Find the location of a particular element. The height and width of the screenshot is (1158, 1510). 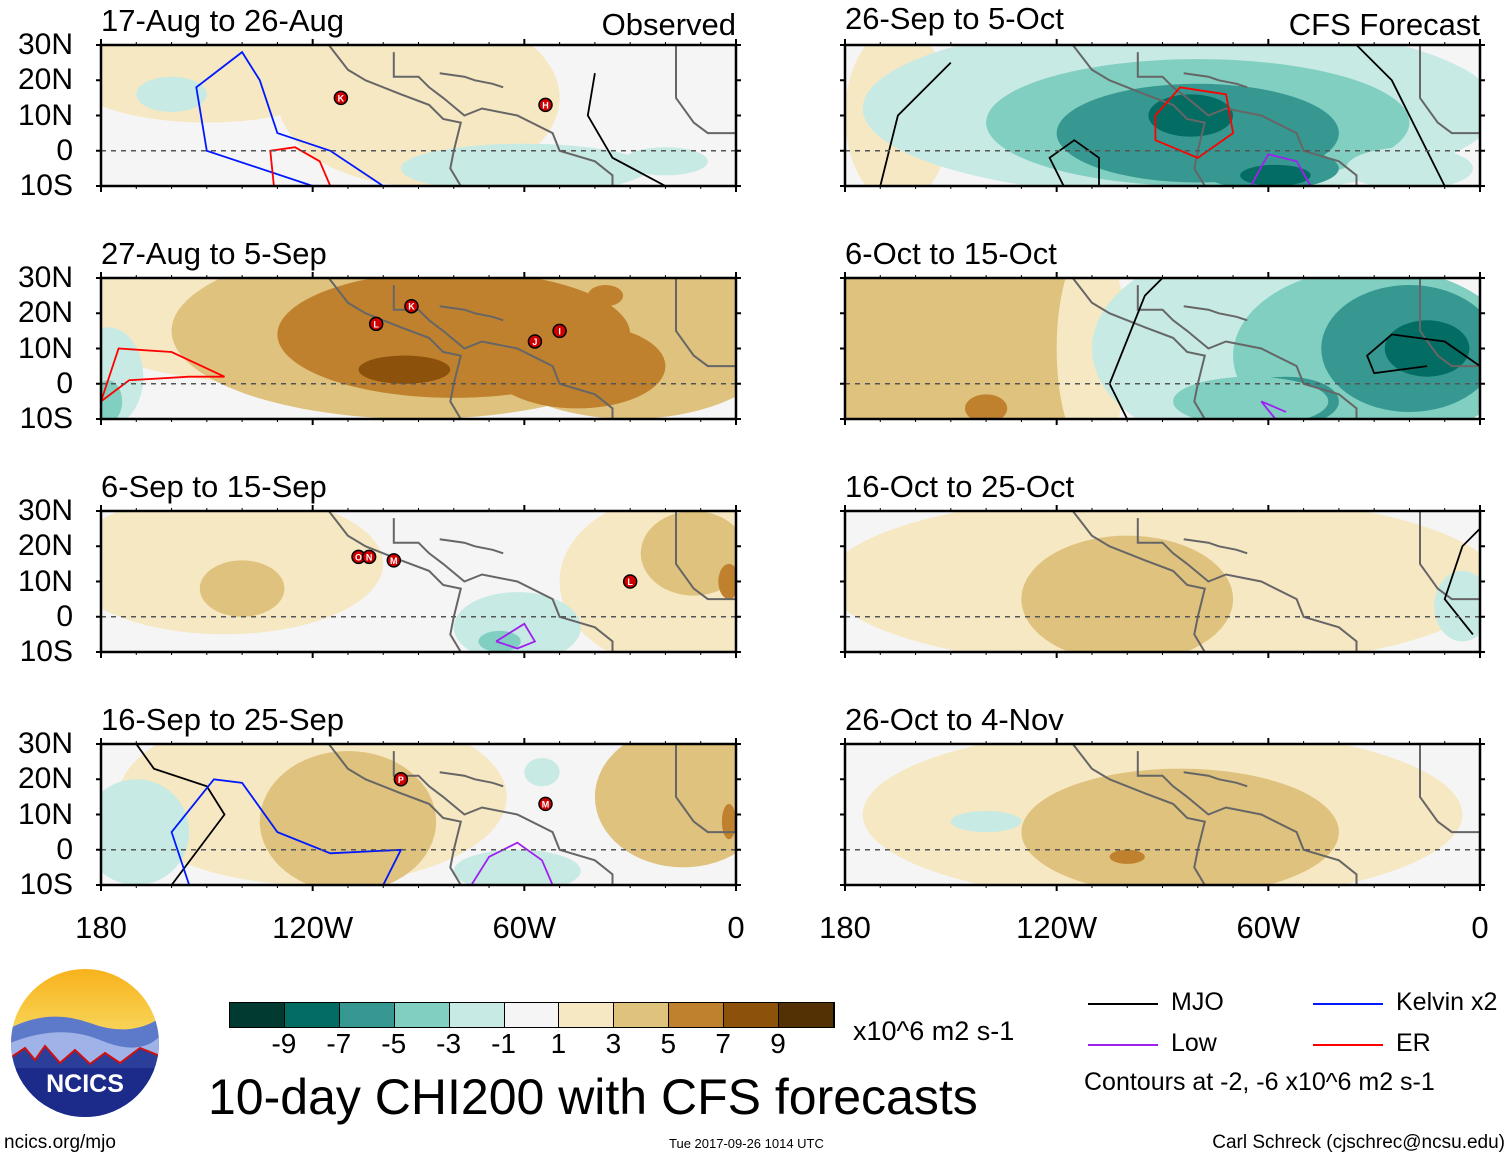

storm-letter: K is located at coordinates (341, 98).